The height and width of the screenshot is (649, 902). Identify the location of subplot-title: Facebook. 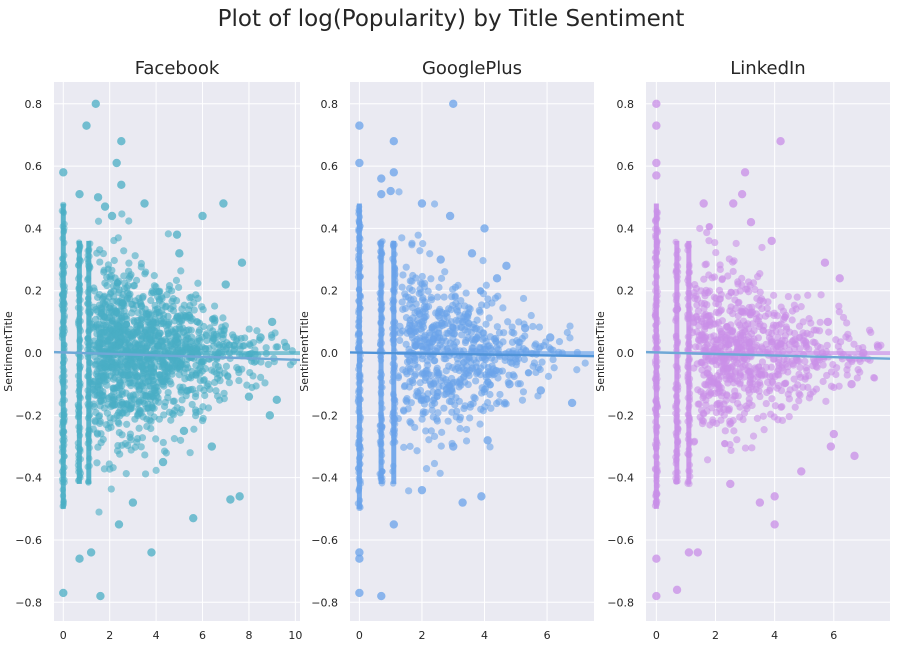
(177, 68).